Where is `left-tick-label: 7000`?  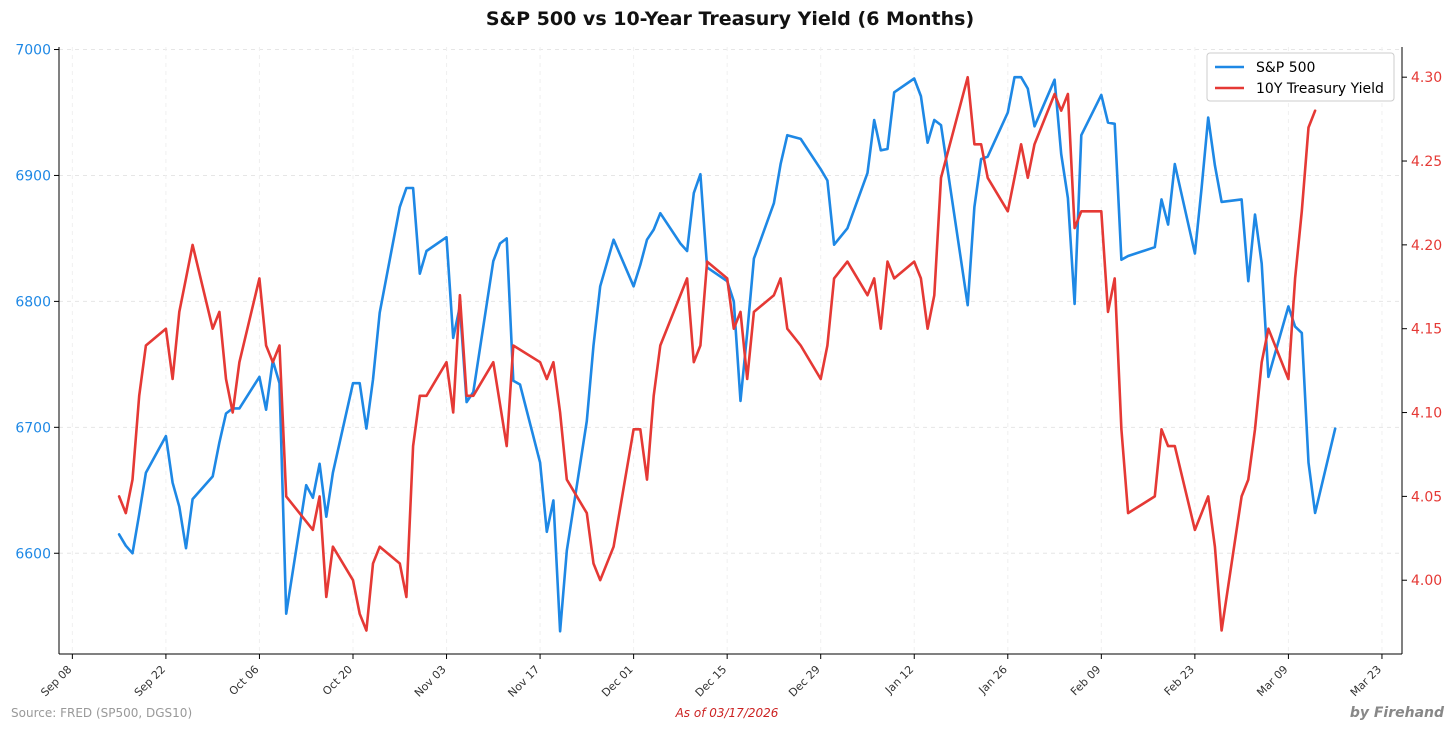 left-tick-label: 7000 is located at coordinates (33, 51).